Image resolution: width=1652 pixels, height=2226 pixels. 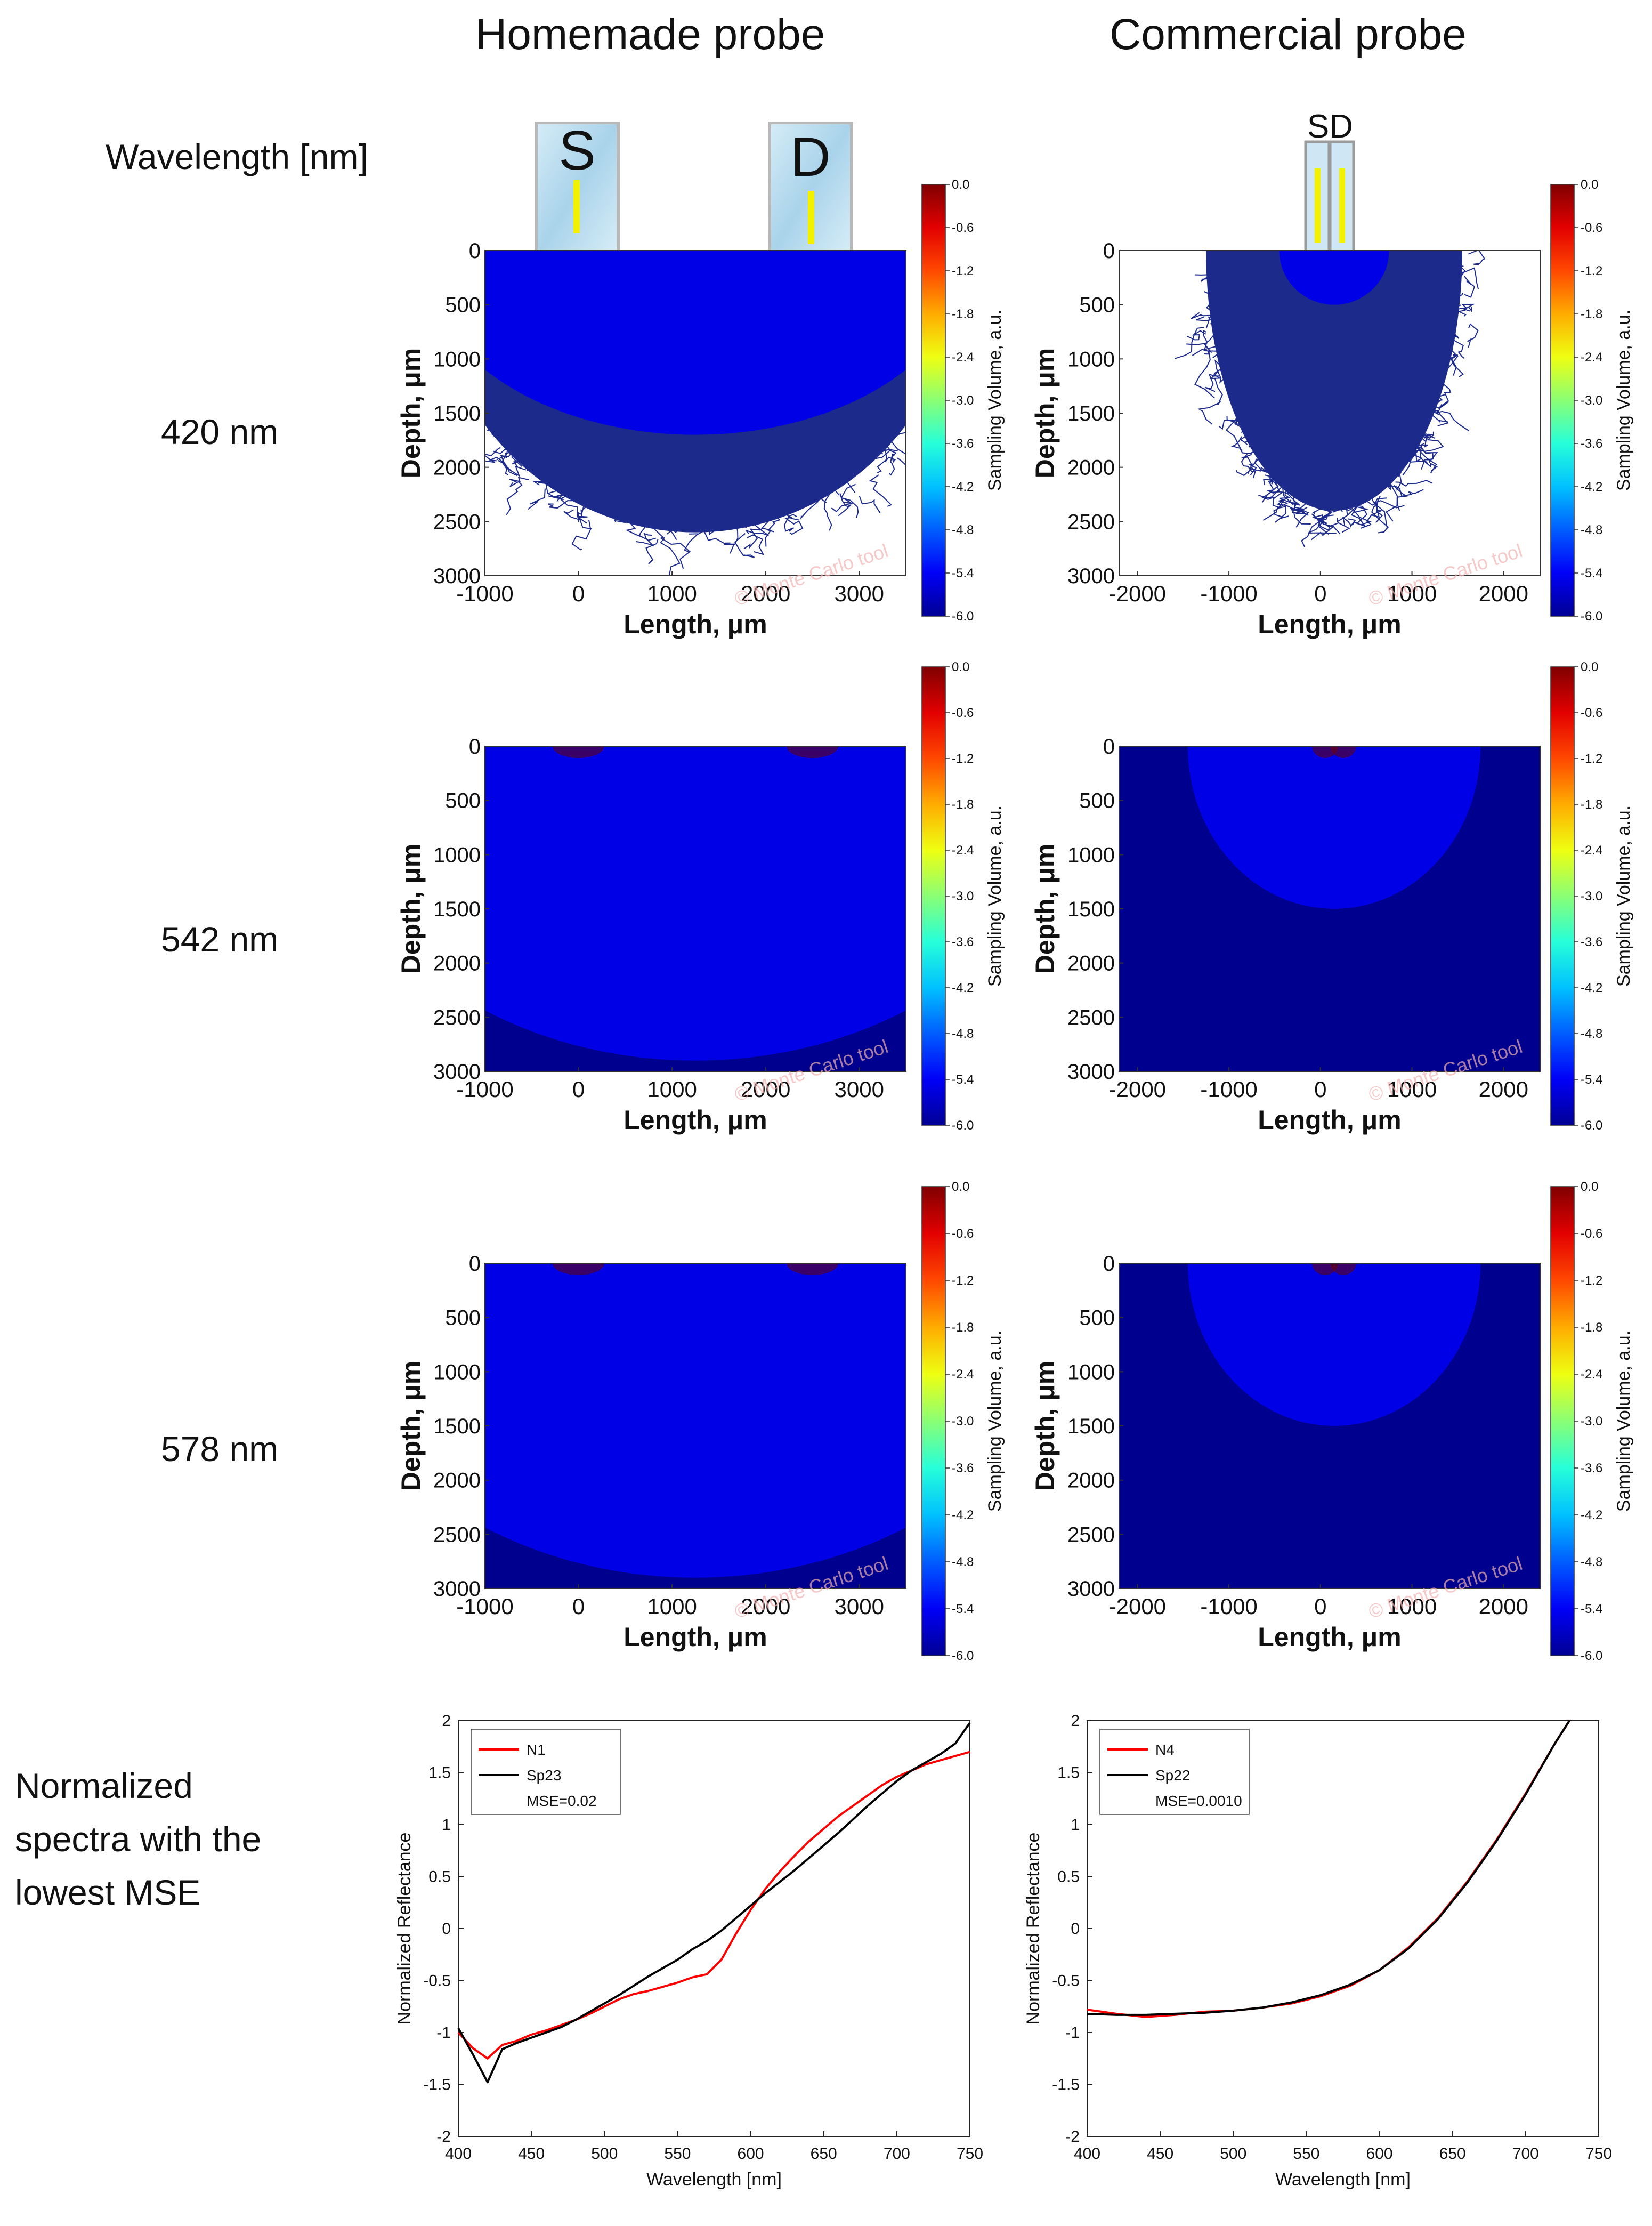 What do you see at coordinates (963, 1375) in the screenshot?
I see `colorbar-tick-label: -2.4` at bounding box center [963, 1375].